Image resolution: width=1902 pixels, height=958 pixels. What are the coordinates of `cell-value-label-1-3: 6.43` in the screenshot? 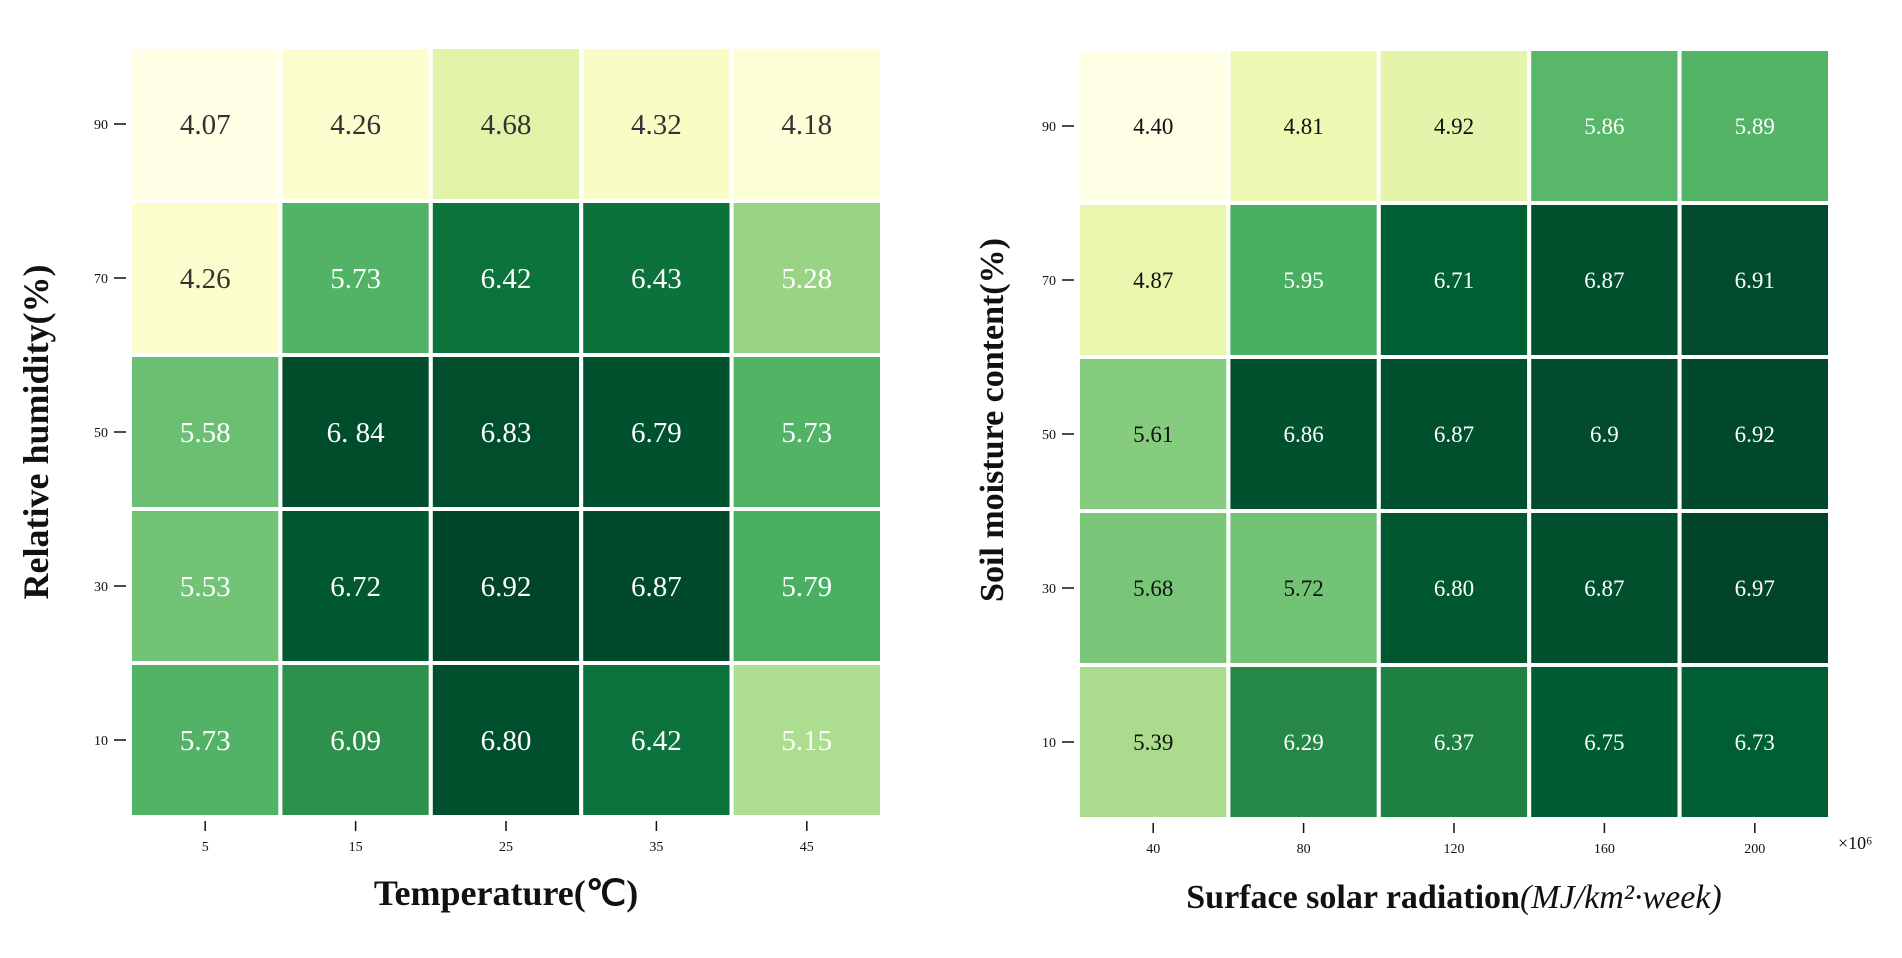 It's located at (656, 279).